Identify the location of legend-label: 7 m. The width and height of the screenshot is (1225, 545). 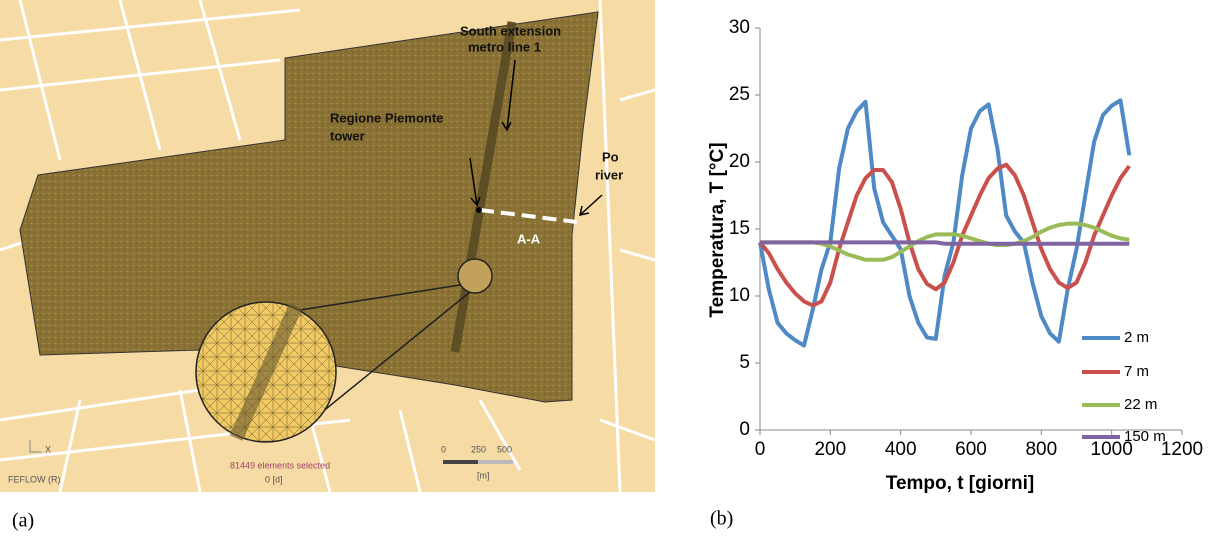
(1136, 371).